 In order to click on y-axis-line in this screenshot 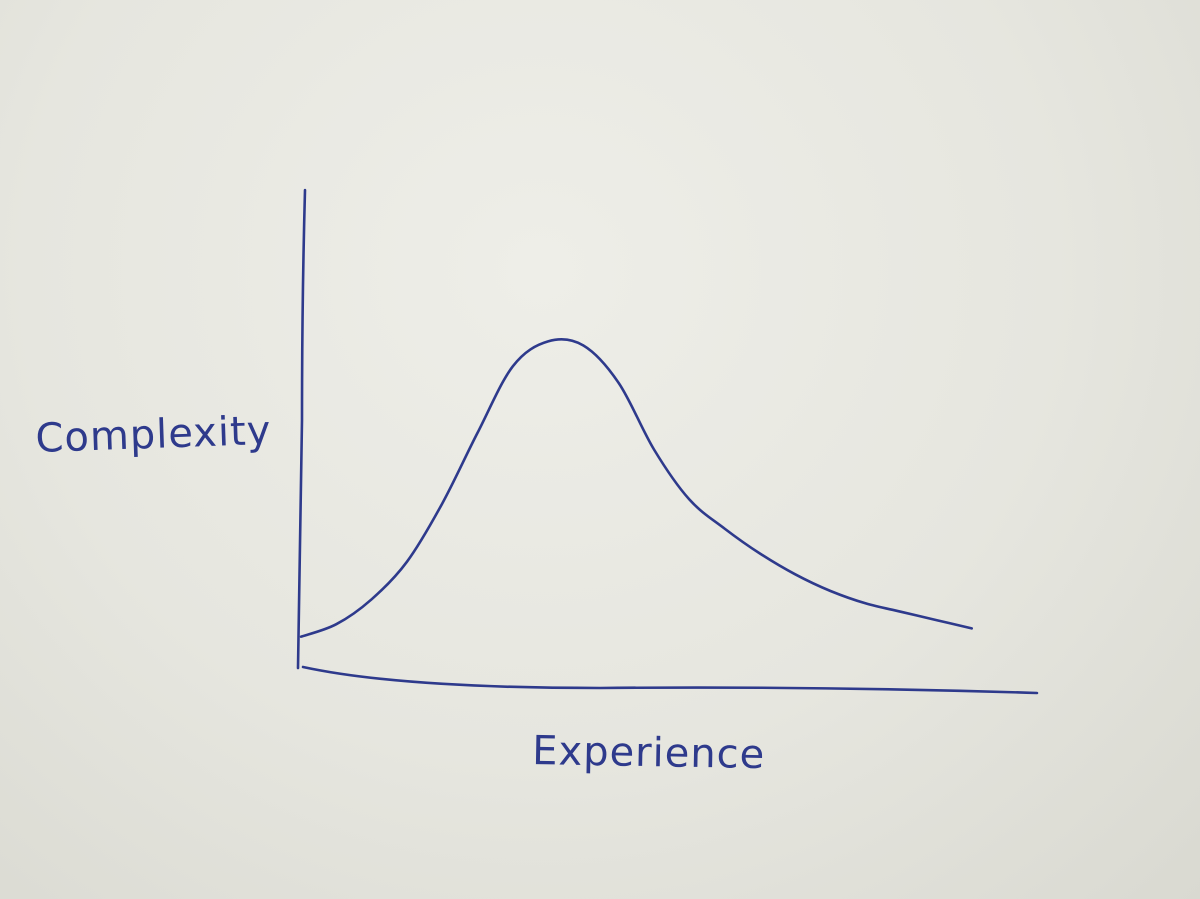, I will do `click(301, 429)`.